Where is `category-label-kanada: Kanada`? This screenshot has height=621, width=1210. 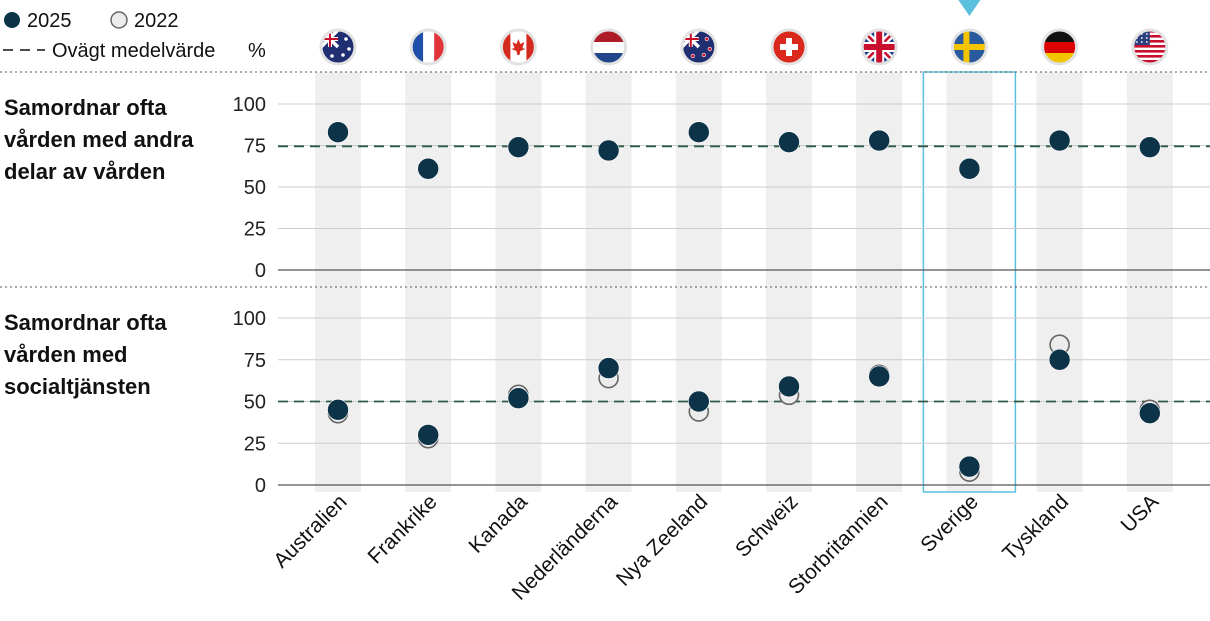
category-label-kanada: Kanada is located at coordinates (498, 524).